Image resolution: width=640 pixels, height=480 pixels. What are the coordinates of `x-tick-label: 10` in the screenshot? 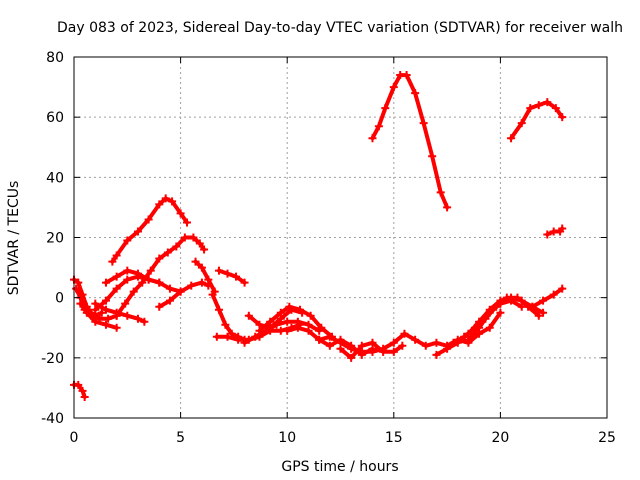 It's located at (287, 438).